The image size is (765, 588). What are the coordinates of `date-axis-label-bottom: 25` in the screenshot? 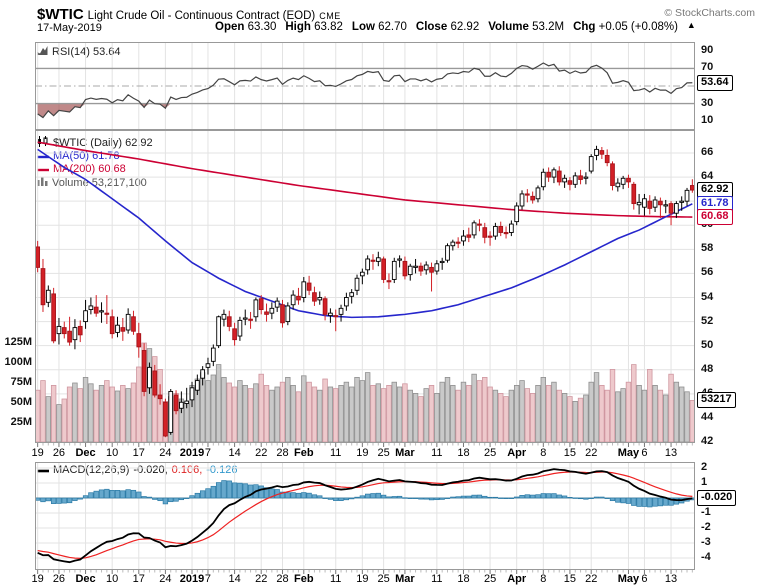 It's located at (490, 579).